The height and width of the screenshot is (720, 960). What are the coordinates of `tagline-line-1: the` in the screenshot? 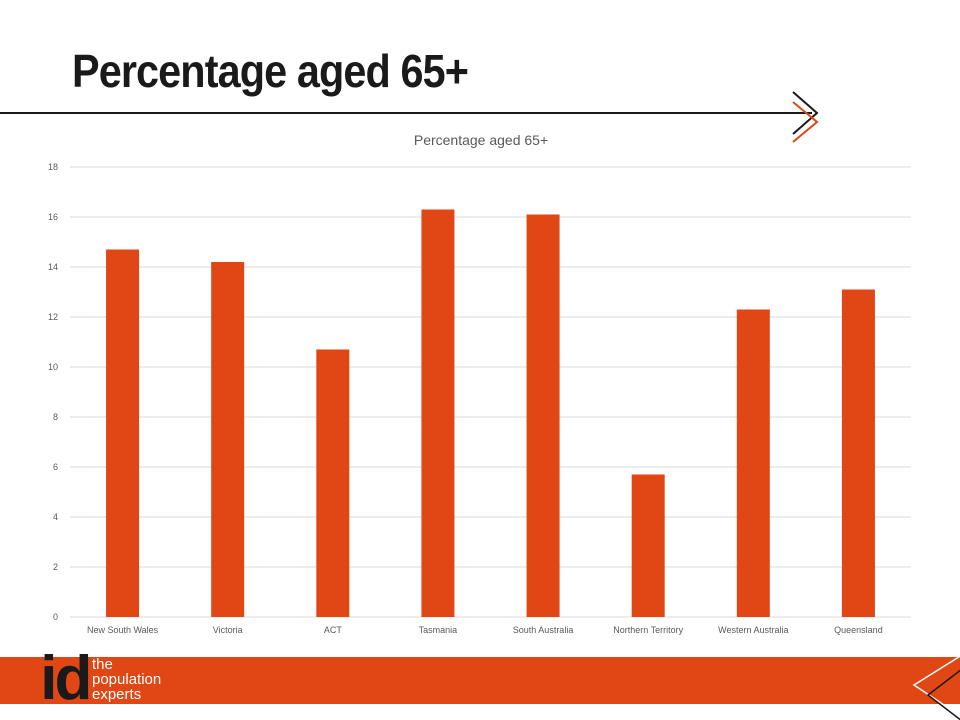 It's located at (102, 664).